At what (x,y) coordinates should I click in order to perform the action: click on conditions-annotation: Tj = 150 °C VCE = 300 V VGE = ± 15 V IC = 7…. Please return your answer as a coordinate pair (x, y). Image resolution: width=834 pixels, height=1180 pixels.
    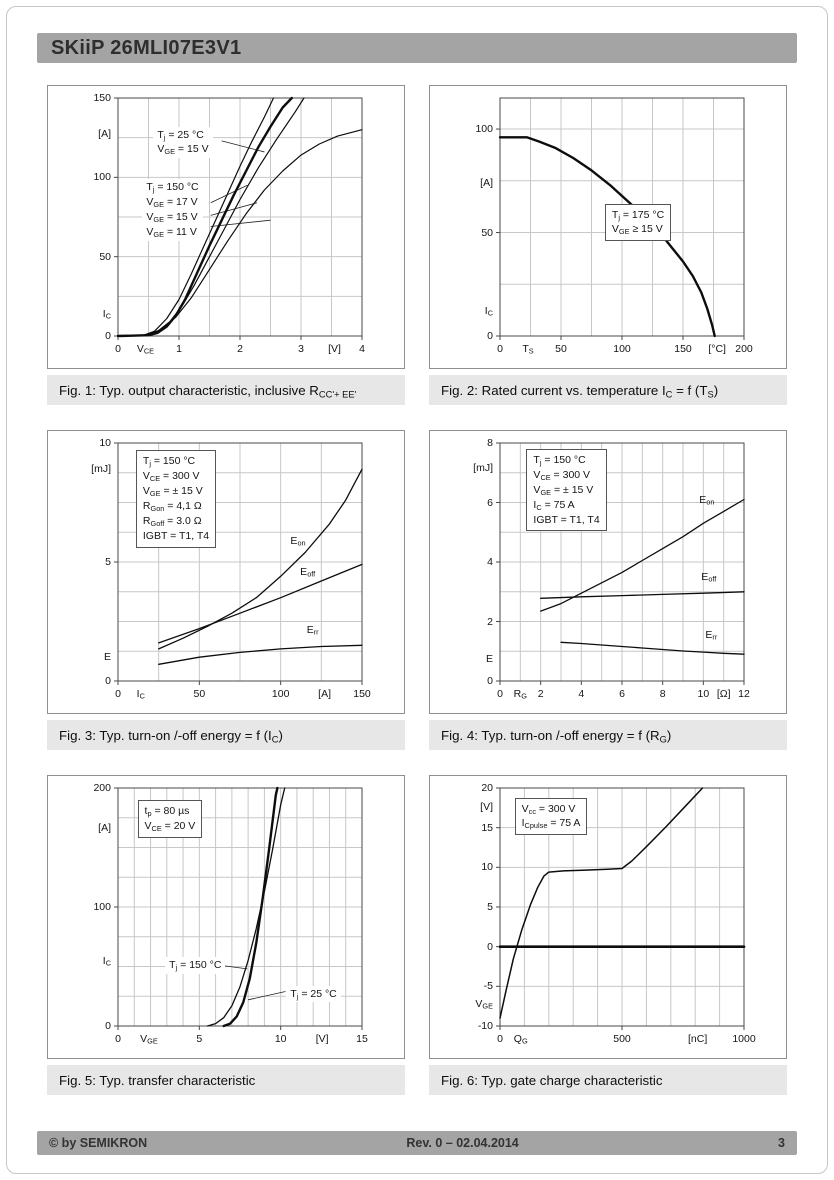
    Looking at the image, I should click on (566, 490).